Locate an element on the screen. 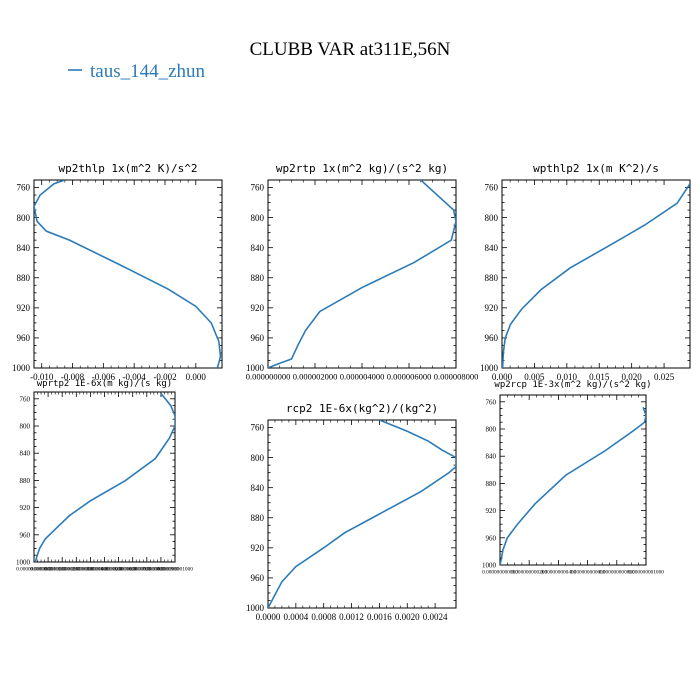 The image size is (700, 700). x-tick-label: 0.0012 is located at coordinates (351, 617).